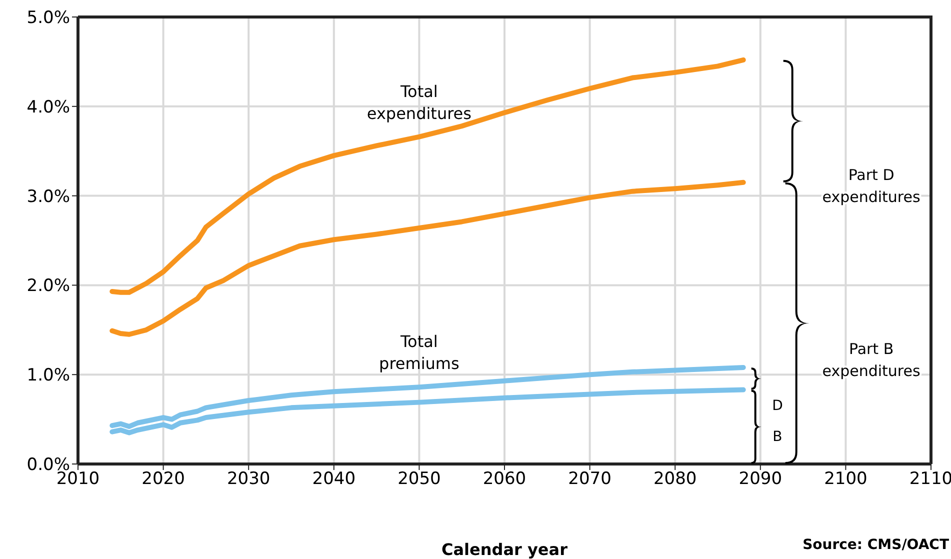 This screenshot has height=559, width=951. Describe the element at coordinates (48, 107) in the screenshot. I see `y-tick-label: 4.0%` at that location.